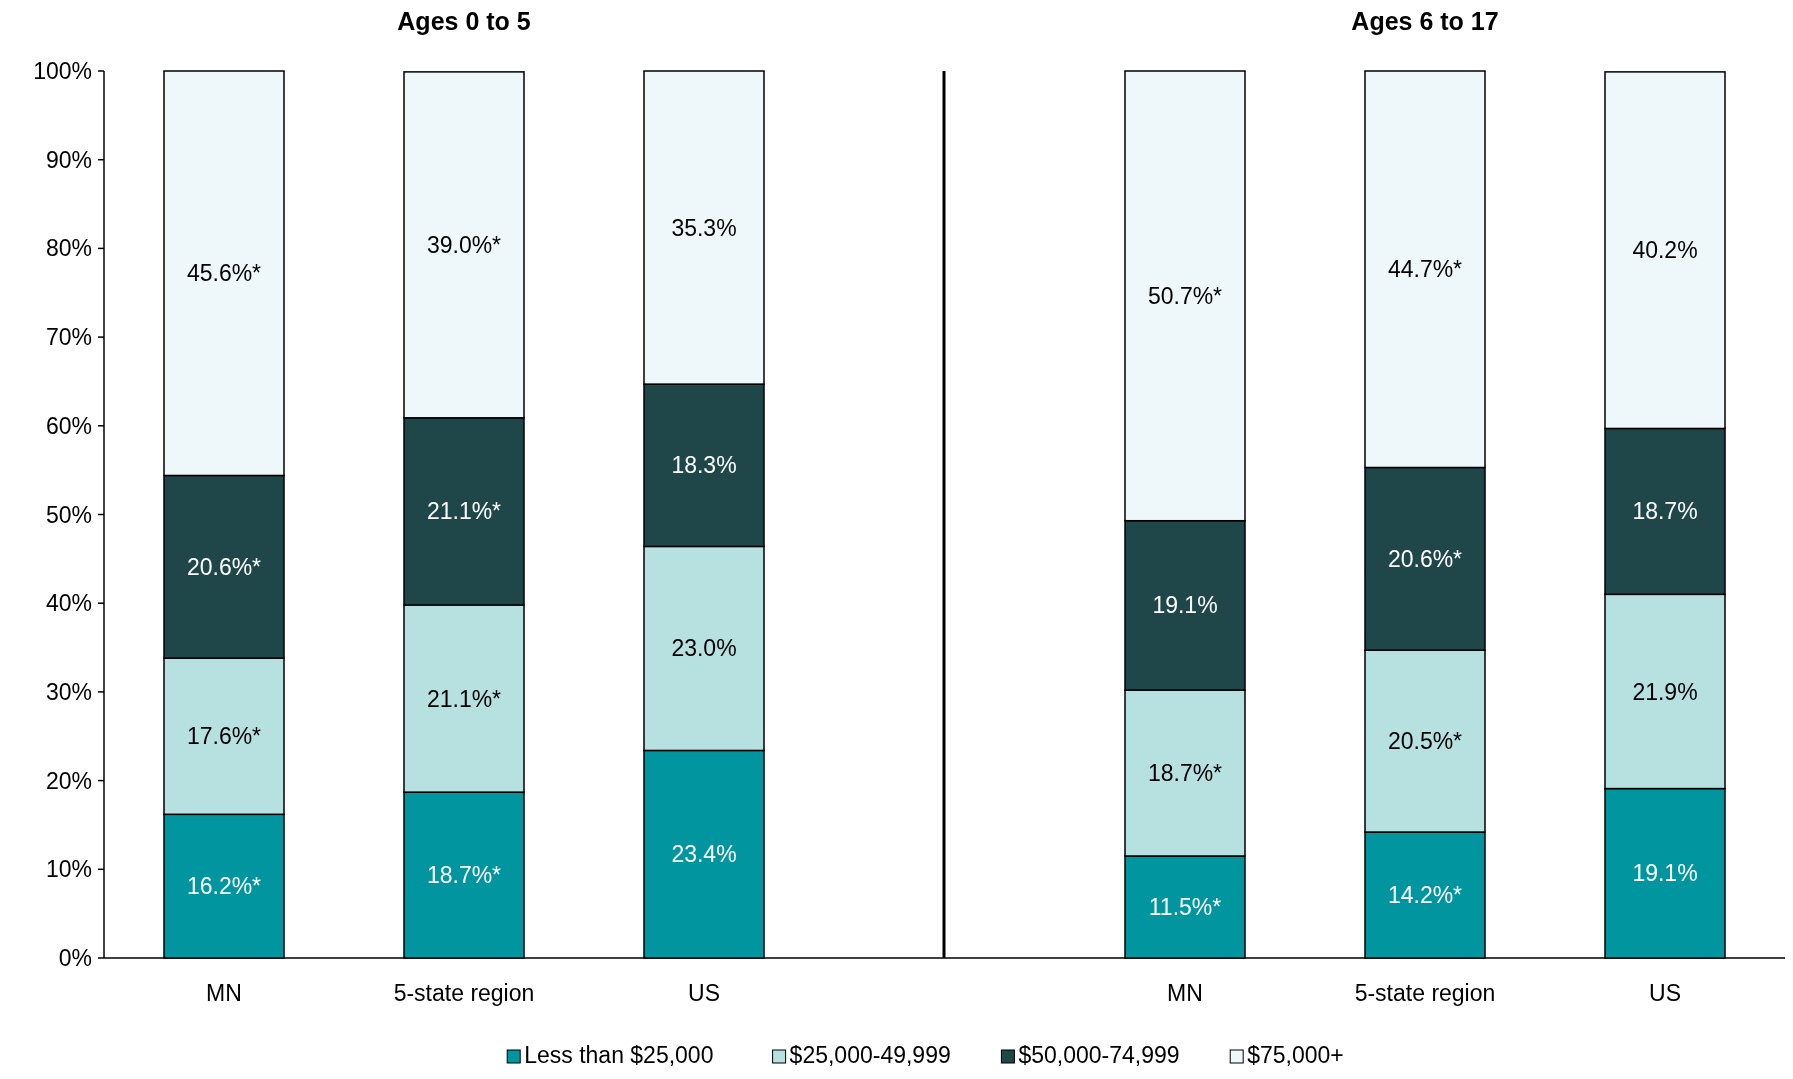  Describe the element at coordinates (704, 465) in the screenshot. I see `data-label: 18.3%` at that location.